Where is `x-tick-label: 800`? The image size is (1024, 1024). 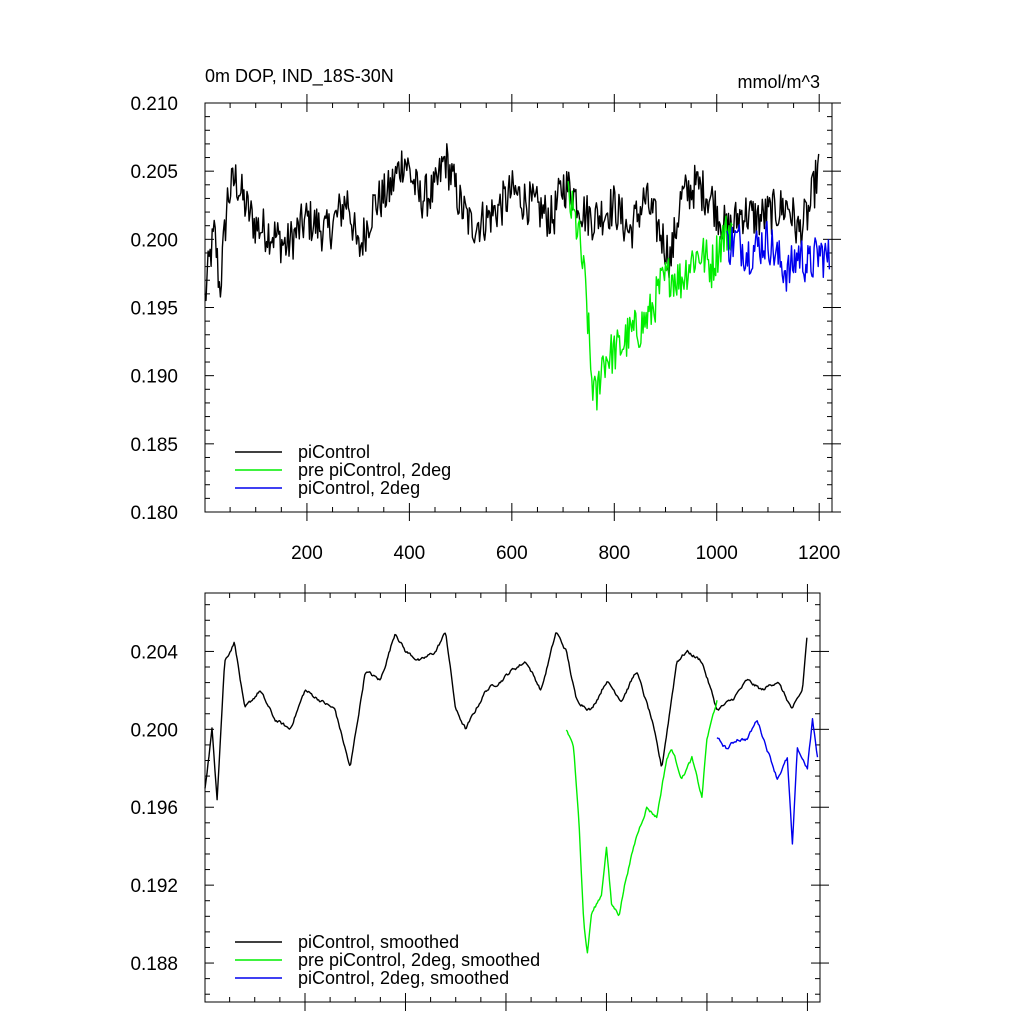 x-tick-label: 800 is located at coordinates (614, 553).